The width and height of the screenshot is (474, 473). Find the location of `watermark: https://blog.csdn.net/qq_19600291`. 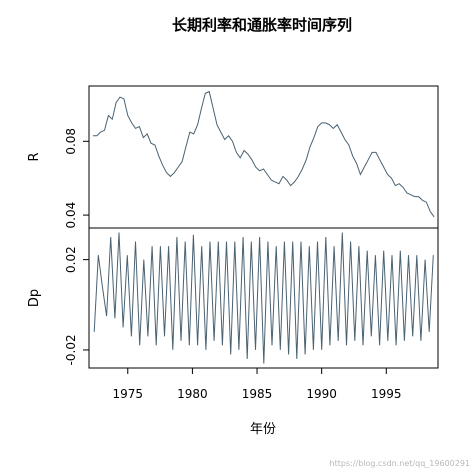

watermark: https://blog.csdn.net/qq_19600291 is located at coordinates (400, 463).